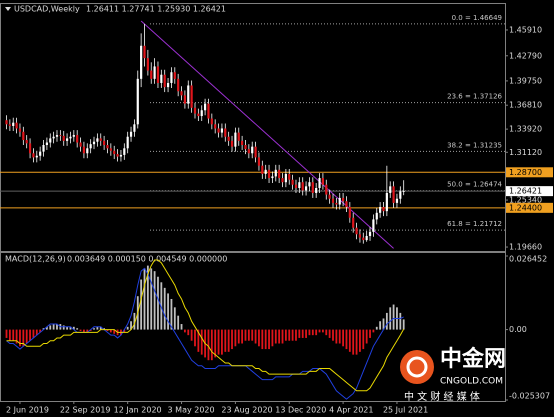  I want to click on level-label: 1.28700, so click(525, 172).